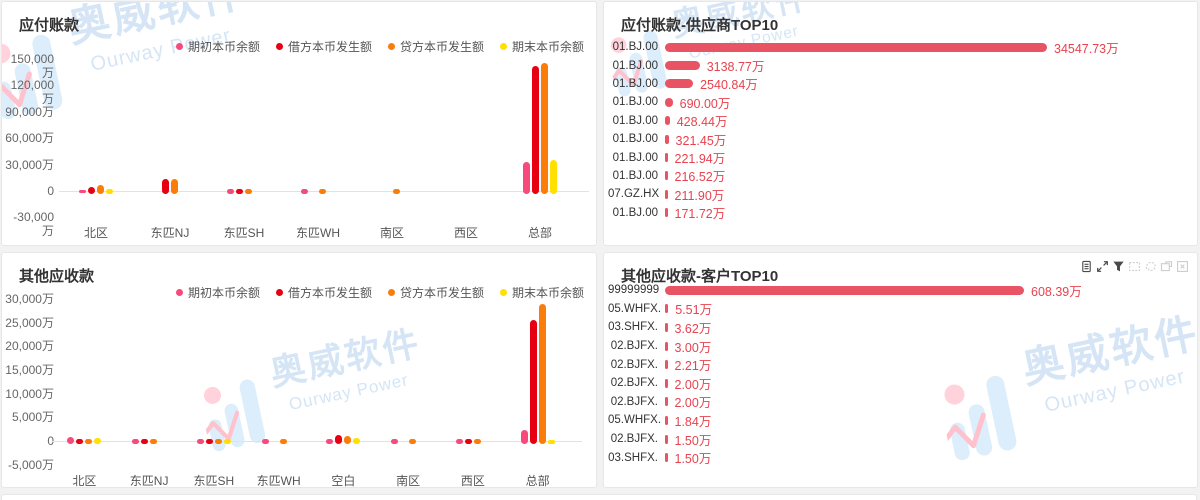 Image resolution: width=1200 pixels, height=500 pixels. I want to click on brush-rect-icon, so click(1134, 266).